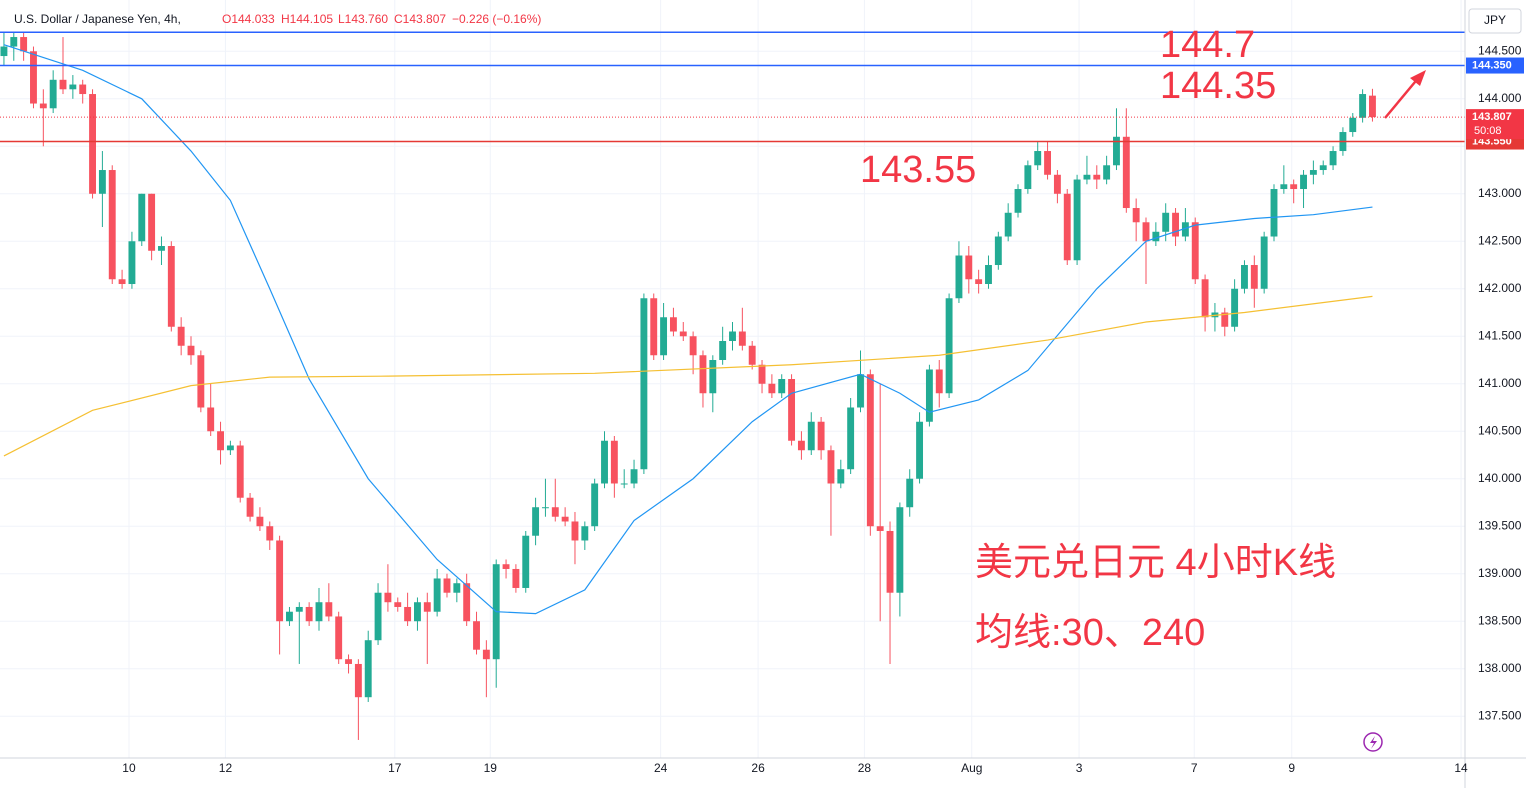 This screenshot has width=1526, height=788. I want to click on y-tick-label: 142.500, so click(1500, 240).